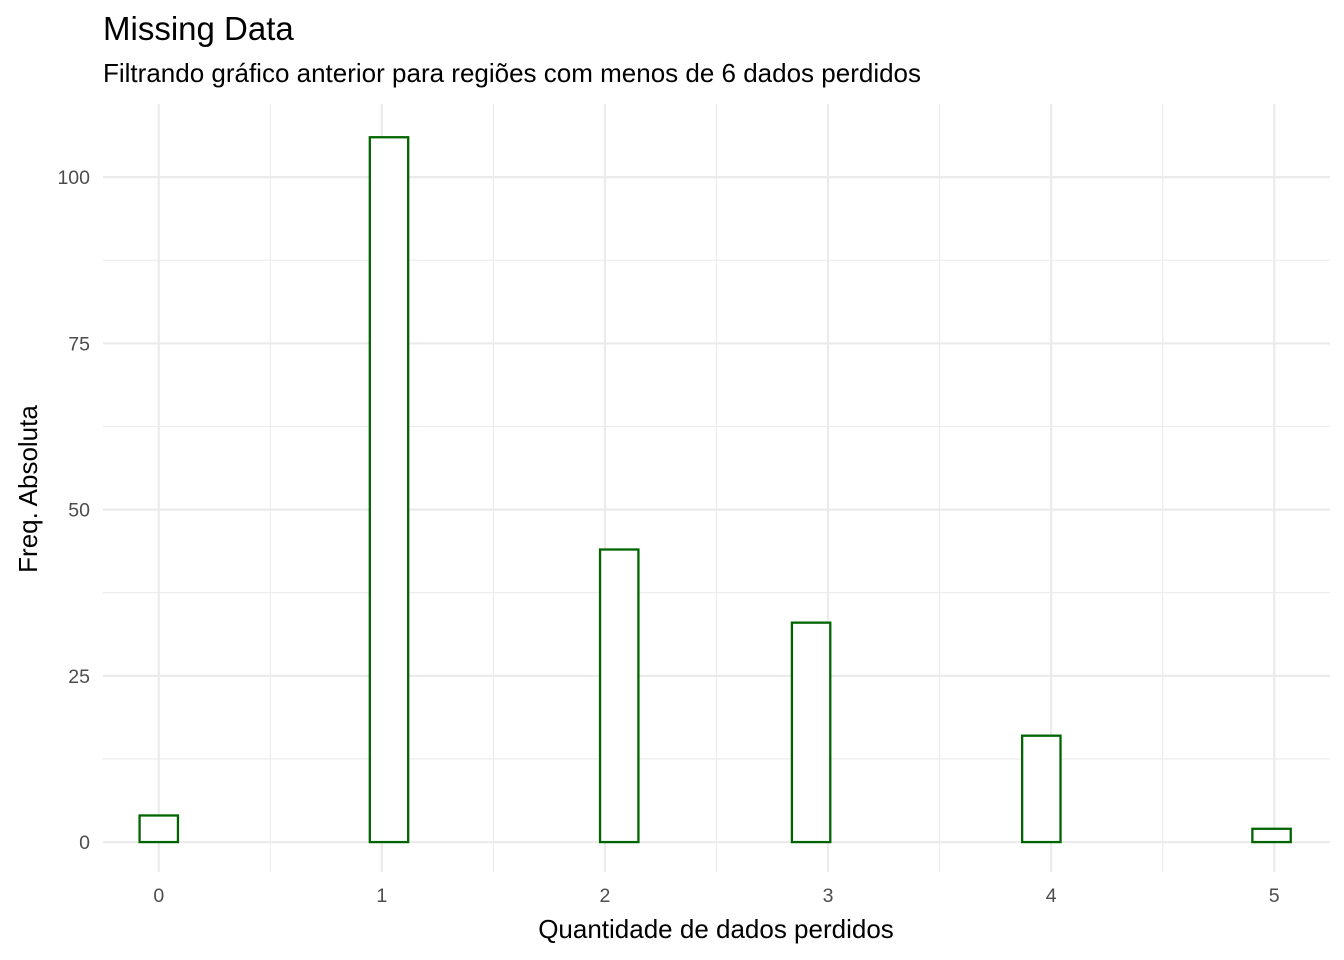 The width and height of the screenshot is (1344, 960). Describe the element at coordinates (605, 896) in the screenshot. I see `x-tick-label: 2` at that location.